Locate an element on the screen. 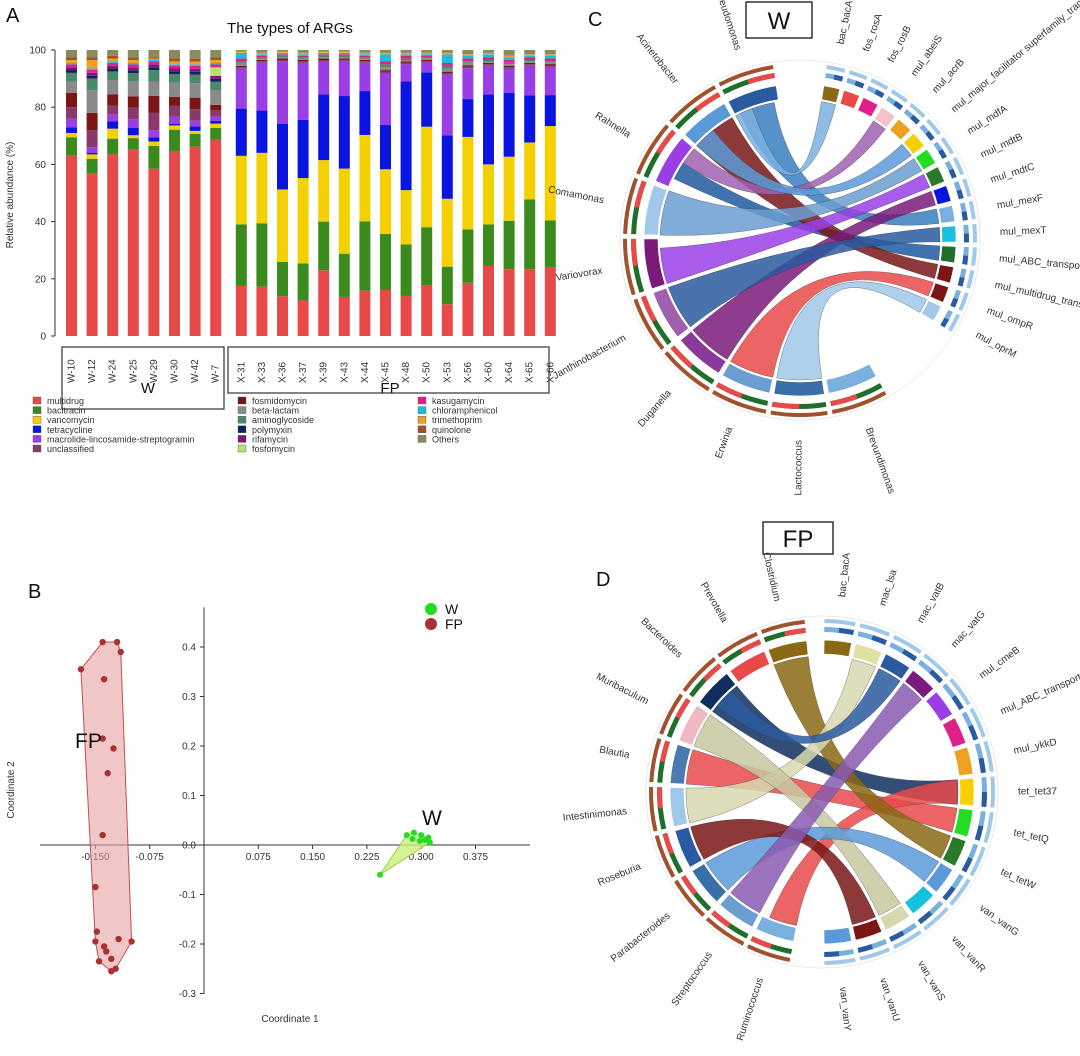  category-label: X-53 is located at coordinates (447, 372).